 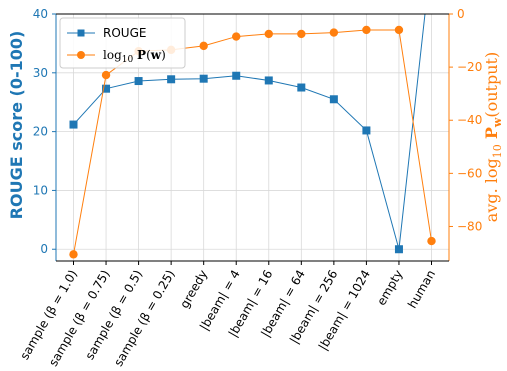 What do you see at coordinates (134, 56) in the screenshot?
I see `legend-label-logp: log10 P(w)` at bounding box center [134, 56].